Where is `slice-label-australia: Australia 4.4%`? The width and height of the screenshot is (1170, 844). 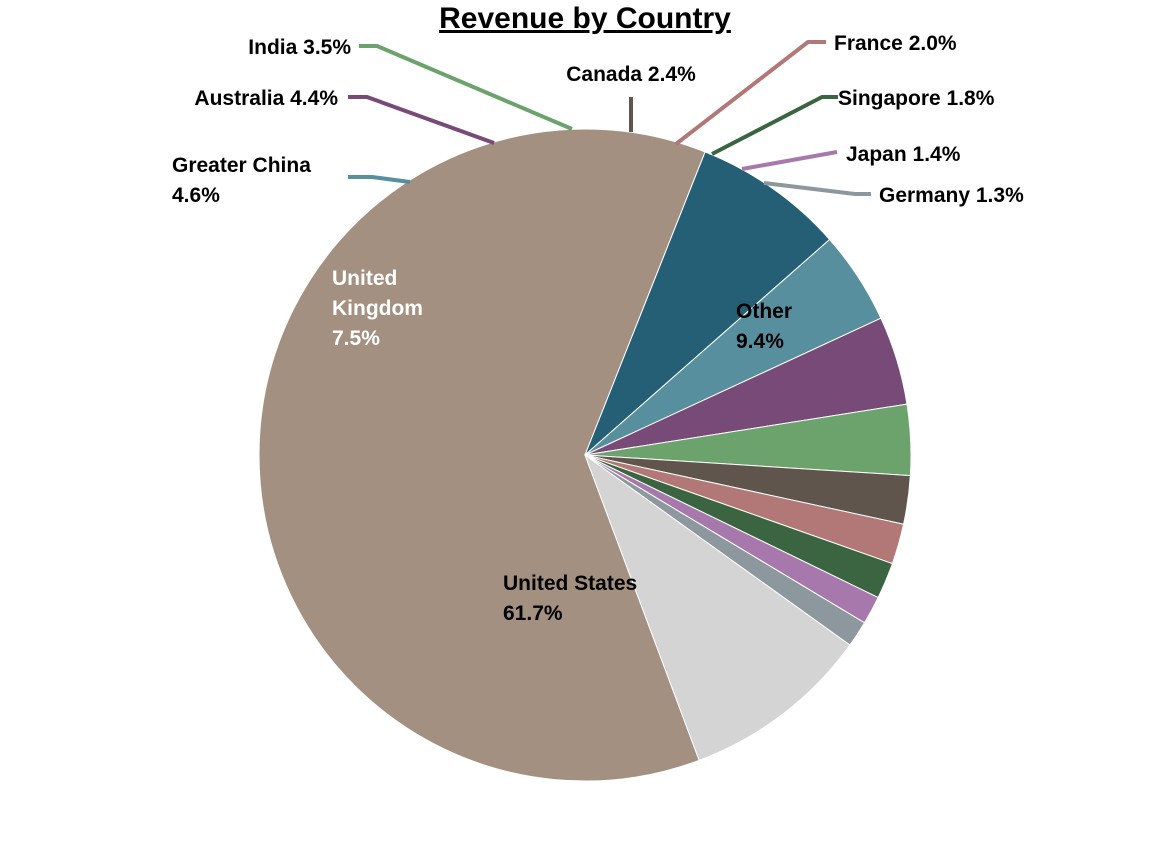
slice-label-australia: Australia 4.4% is located at coordinates (266, 98).